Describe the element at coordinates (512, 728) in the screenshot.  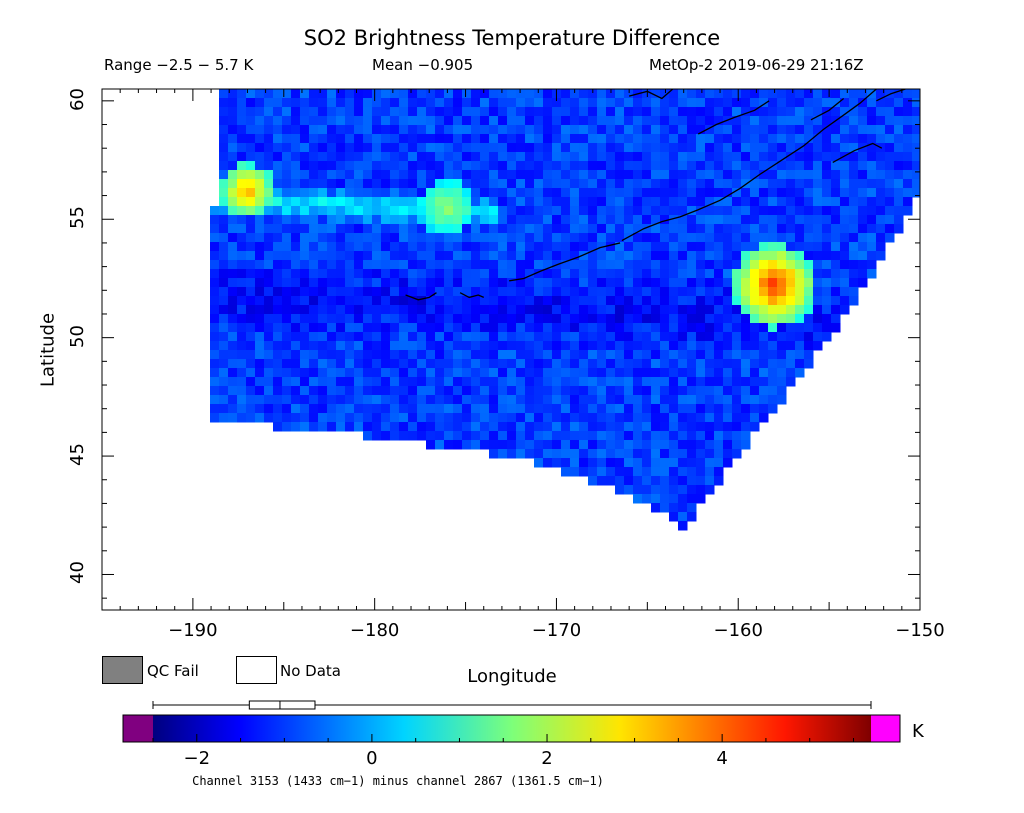
I see `colorbar-gradient` at that location.